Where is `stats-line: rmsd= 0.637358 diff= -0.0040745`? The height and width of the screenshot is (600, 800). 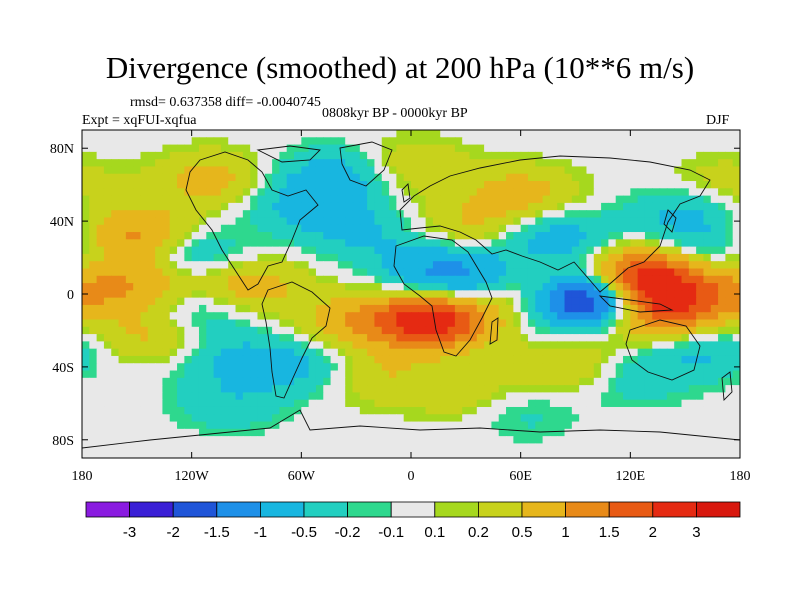
stats-line: rmsd= 0.637358 diff= -0.0040745 is located at coordinates (225, 102).